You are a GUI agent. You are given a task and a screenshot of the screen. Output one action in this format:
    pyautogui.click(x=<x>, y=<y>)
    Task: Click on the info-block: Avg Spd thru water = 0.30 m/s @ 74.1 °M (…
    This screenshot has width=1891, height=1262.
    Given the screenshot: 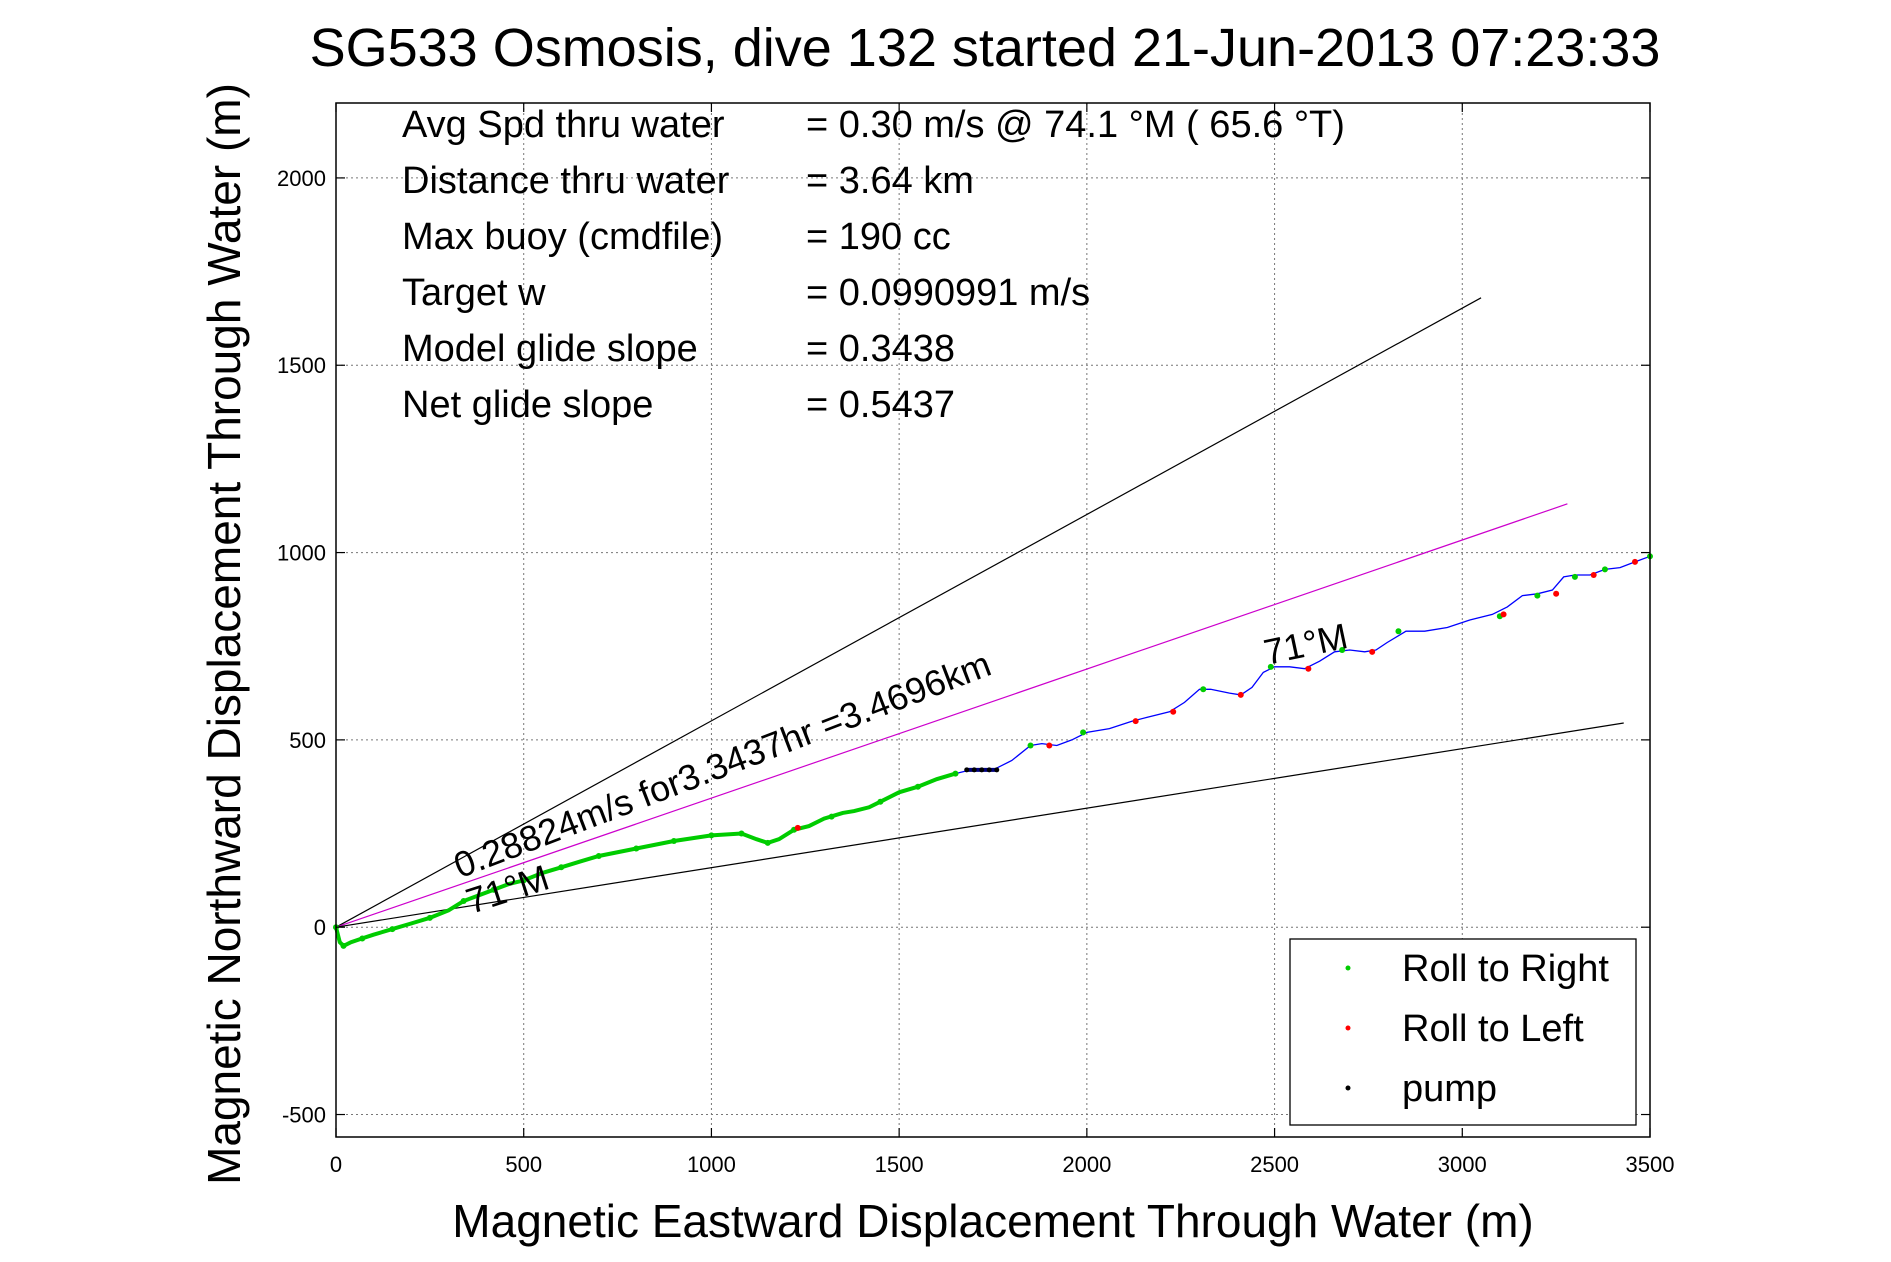 What is the action you would take?
    pyautogui.click(x=873, y=265)
    